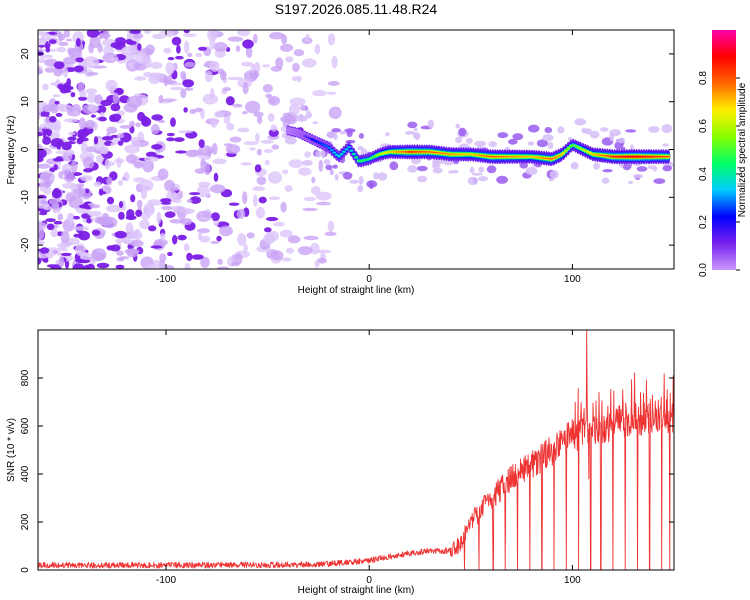  I want to click on x-tick-label: 100, so click(572, 279).